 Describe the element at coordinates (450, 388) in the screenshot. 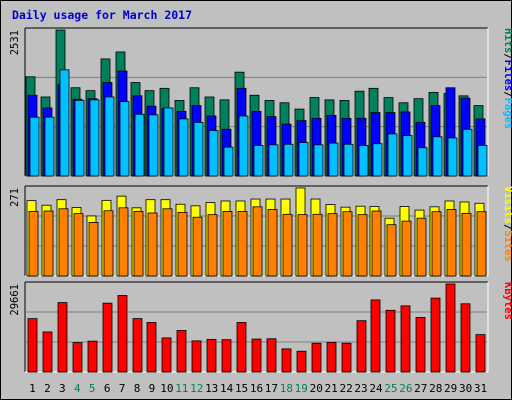

I see `x-tick-label-day-29: 29` at that location.